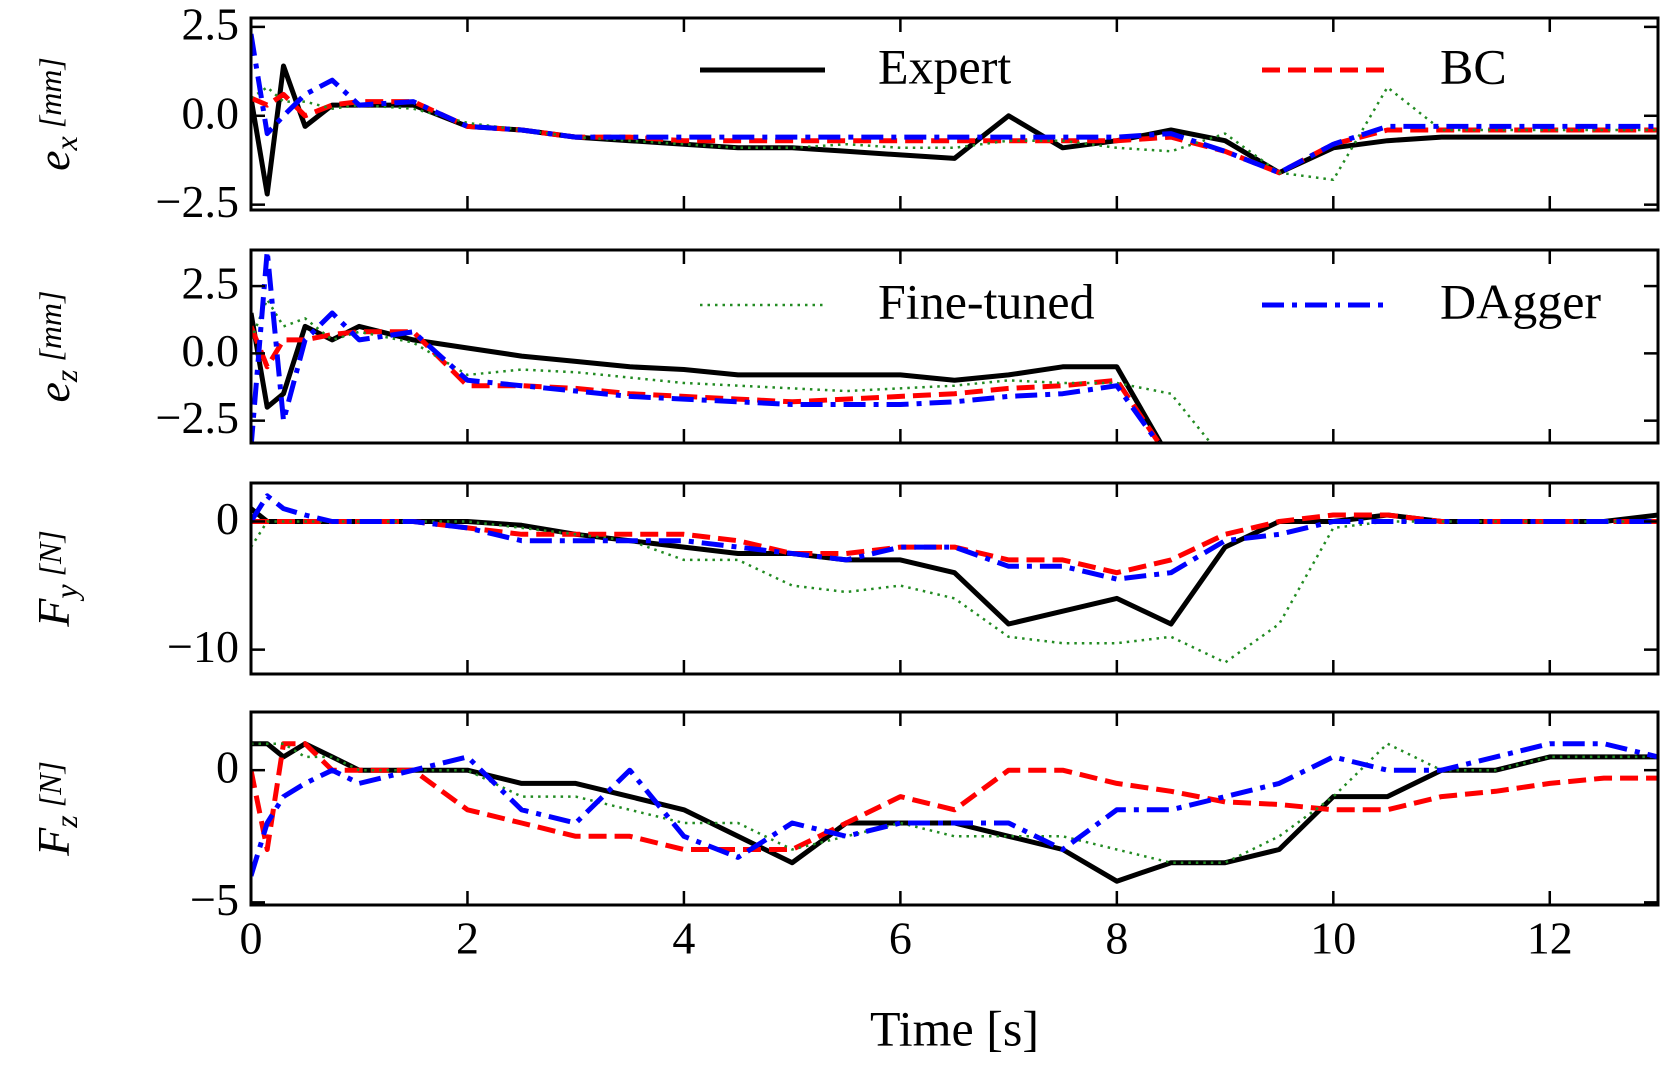 This screenshot has width=1663, height=1070. What do you see at coordinates (66, 143) in the screenshot?
I see `y-label-subscript: x` at bounding box center [66, 143].